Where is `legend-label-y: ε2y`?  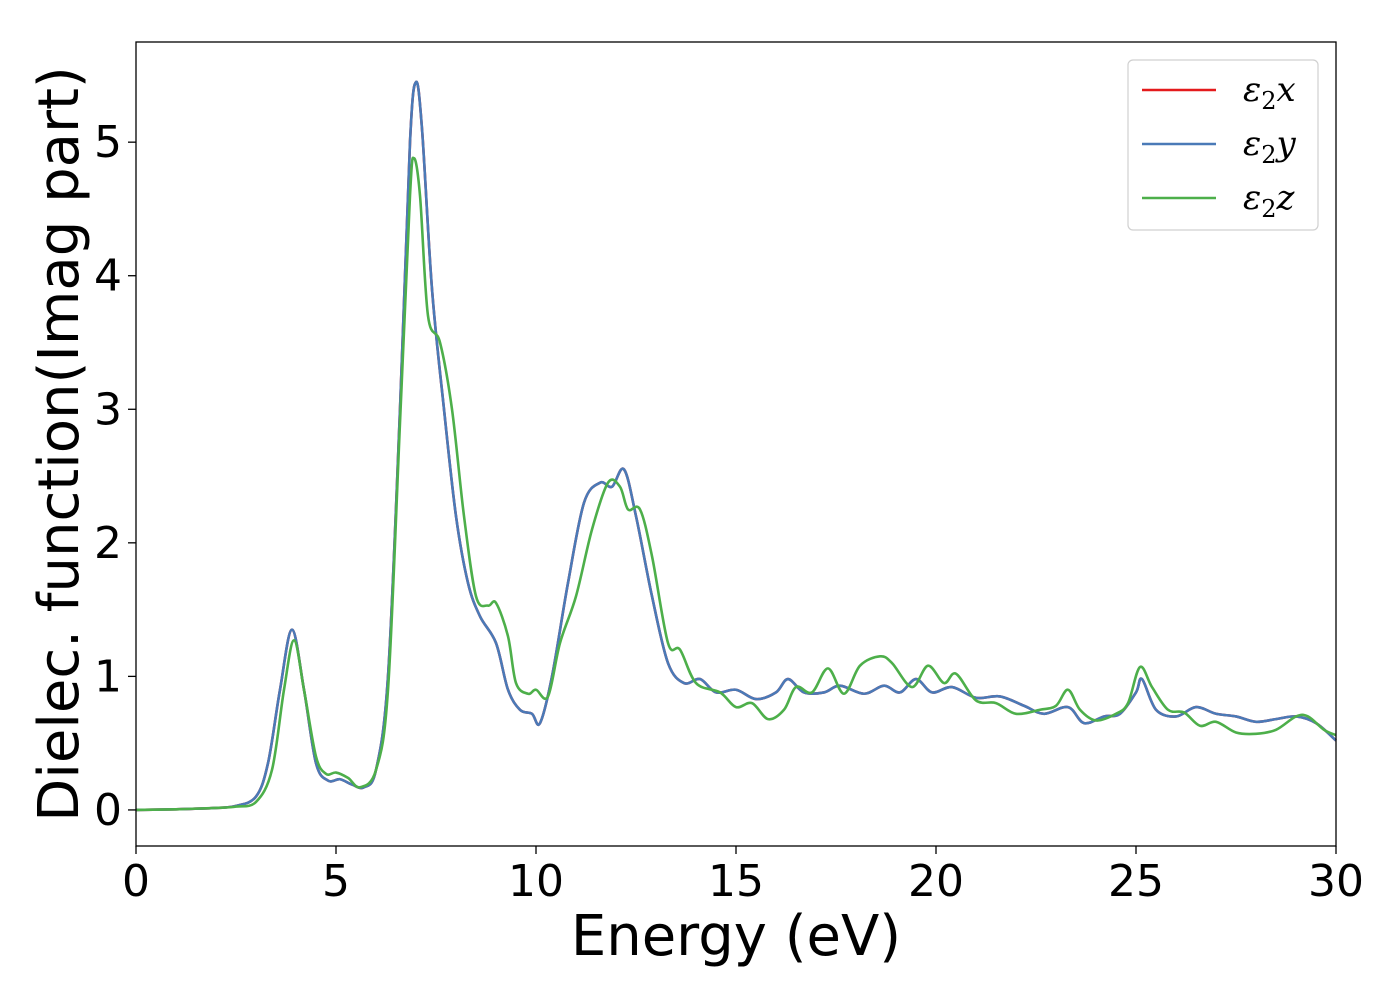 legend-label-y: ε2y is located at coordinates (1270, 146).